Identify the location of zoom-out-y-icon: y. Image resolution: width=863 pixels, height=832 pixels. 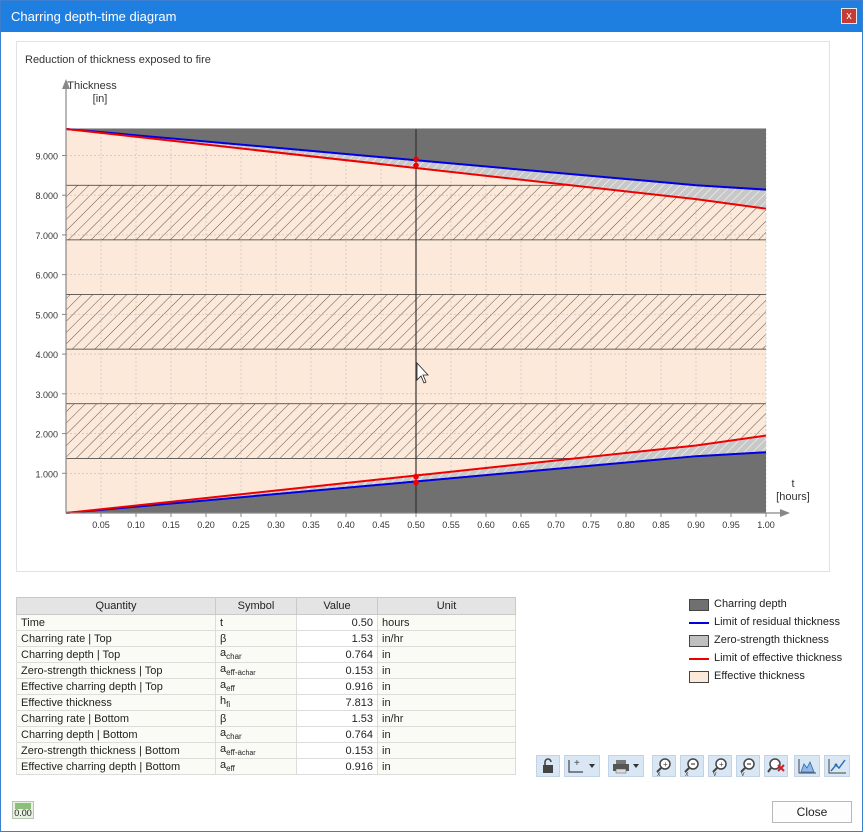
(747, 768).